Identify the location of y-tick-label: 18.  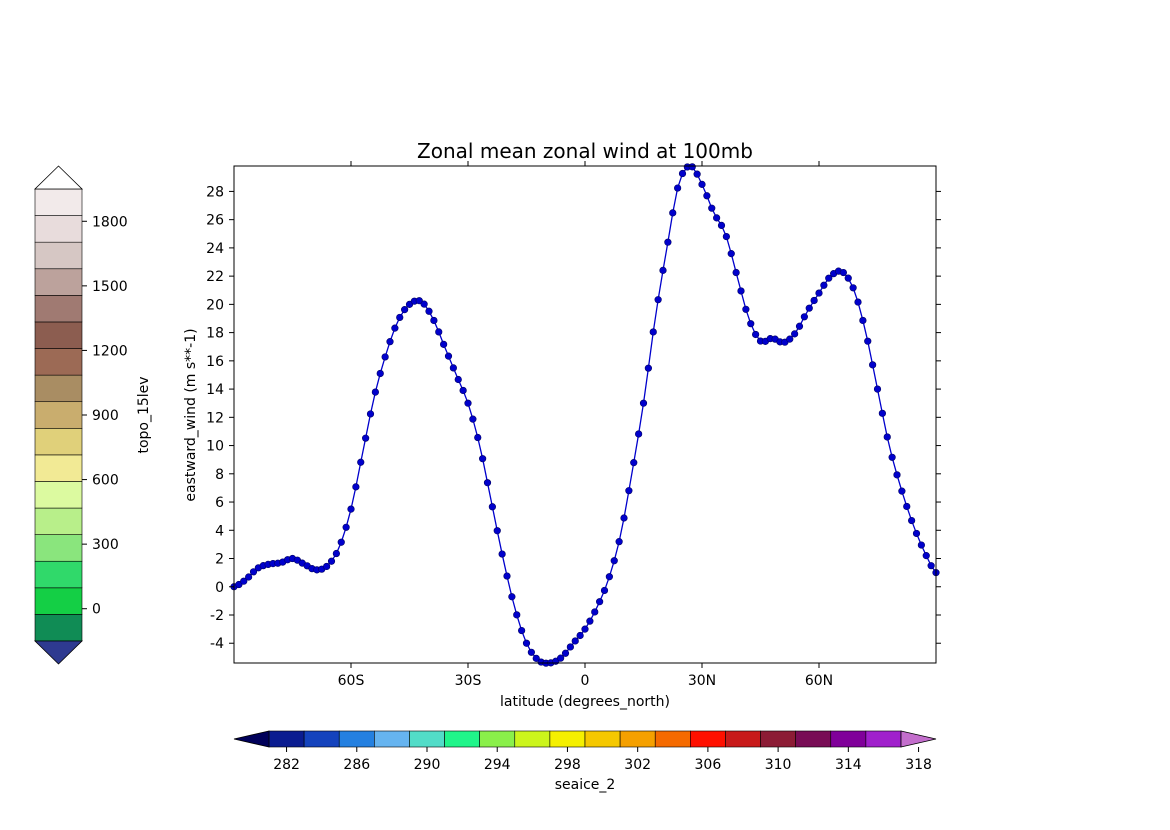
(215, 334).